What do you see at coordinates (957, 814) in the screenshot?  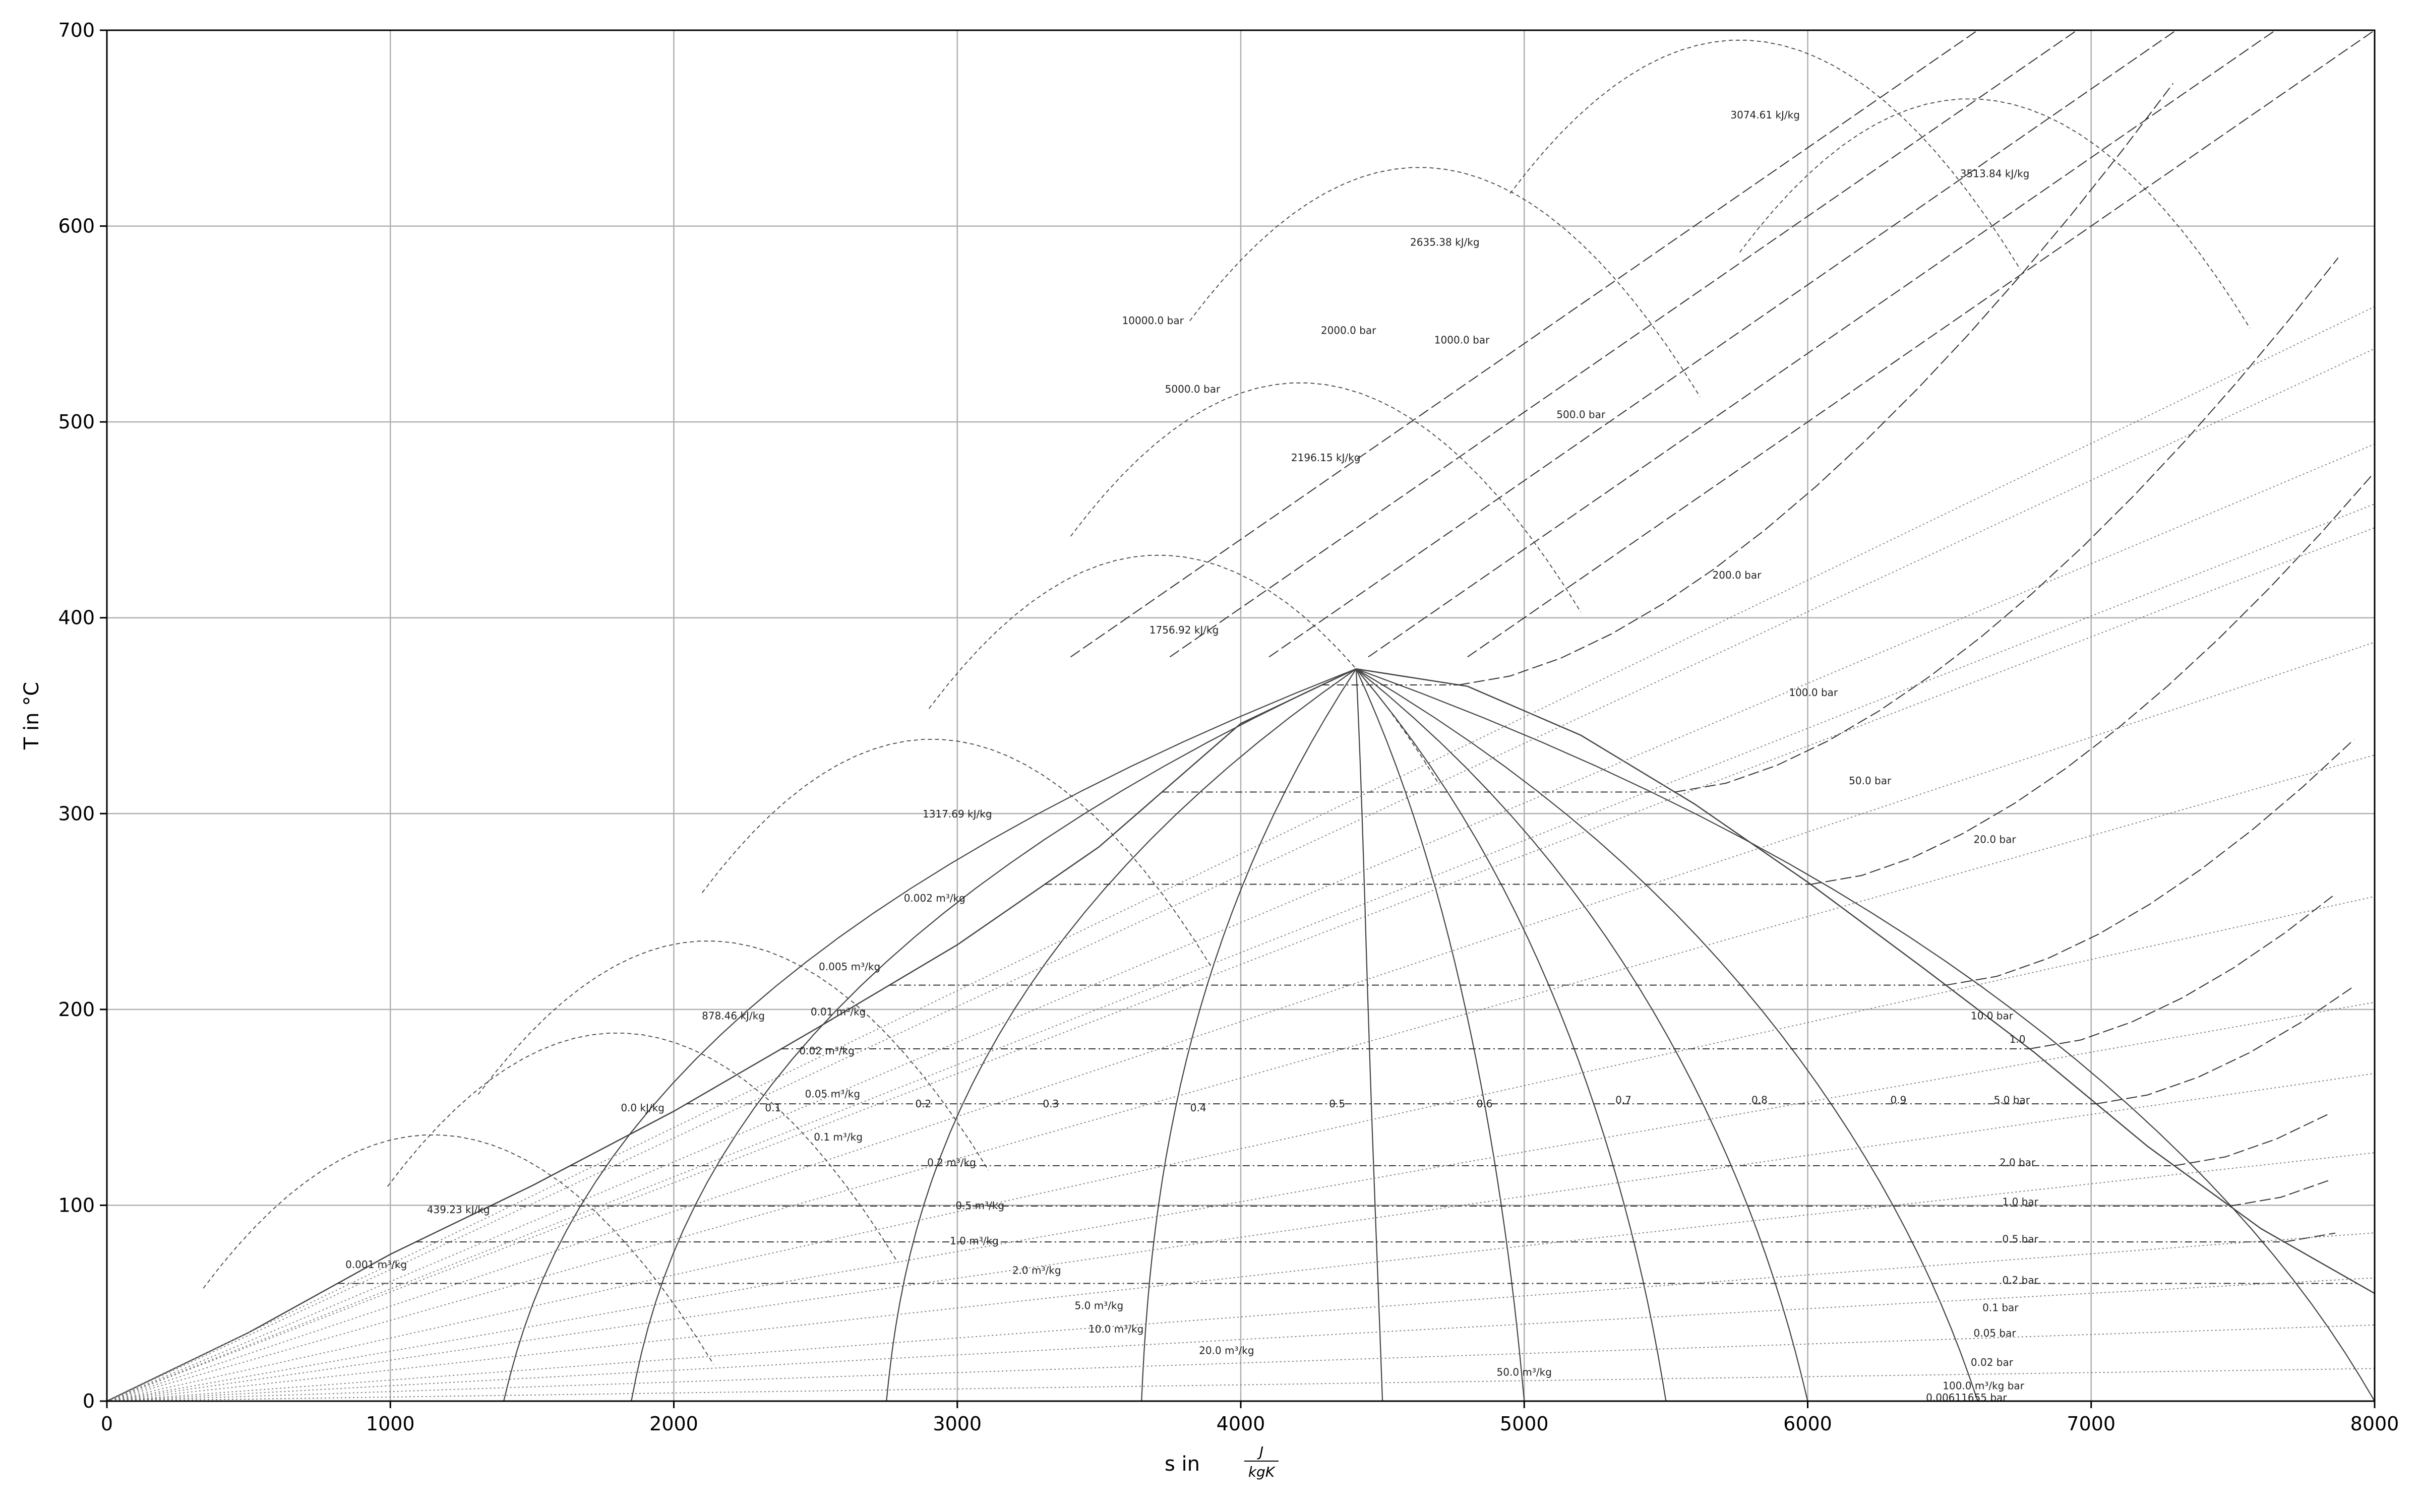 I see `isenthalp-label: 1317.69 kJ/kg` at bounding box center [957, 814].